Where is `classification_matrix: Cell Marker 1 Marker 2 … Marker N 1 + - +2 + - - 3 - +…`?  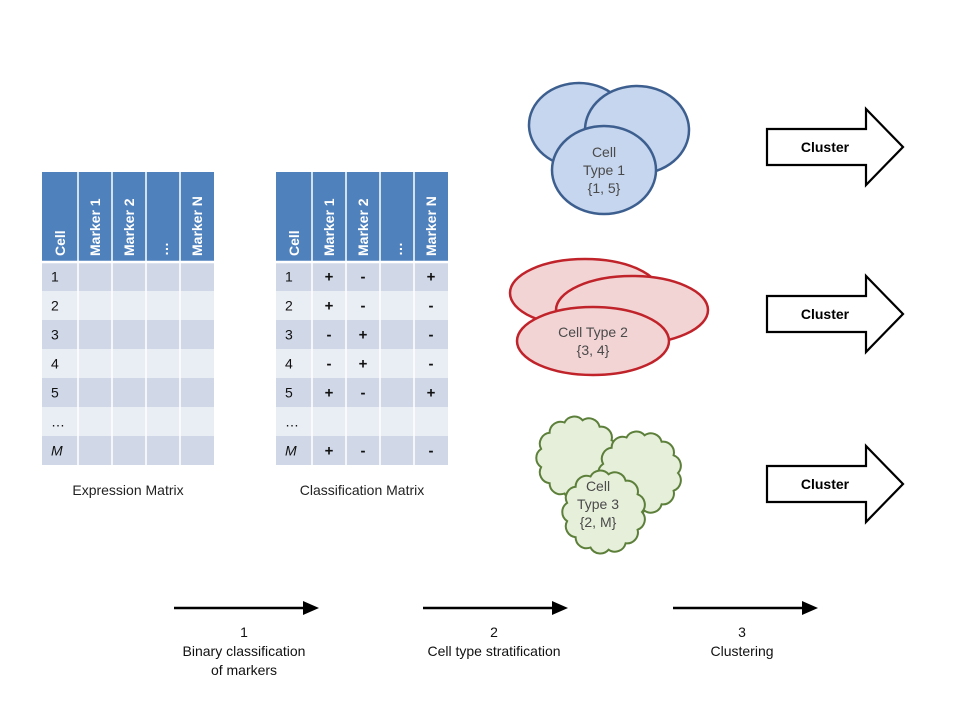
classification_matrix: Cell Marker 1 Marker 2 … Marker N 1 + - +2 + - - 3 - +… is located at coordinates (362, 335).